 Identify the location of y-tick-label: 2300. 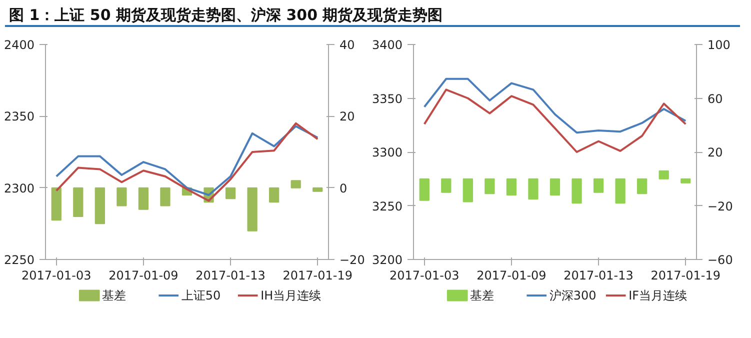
(19, 188).